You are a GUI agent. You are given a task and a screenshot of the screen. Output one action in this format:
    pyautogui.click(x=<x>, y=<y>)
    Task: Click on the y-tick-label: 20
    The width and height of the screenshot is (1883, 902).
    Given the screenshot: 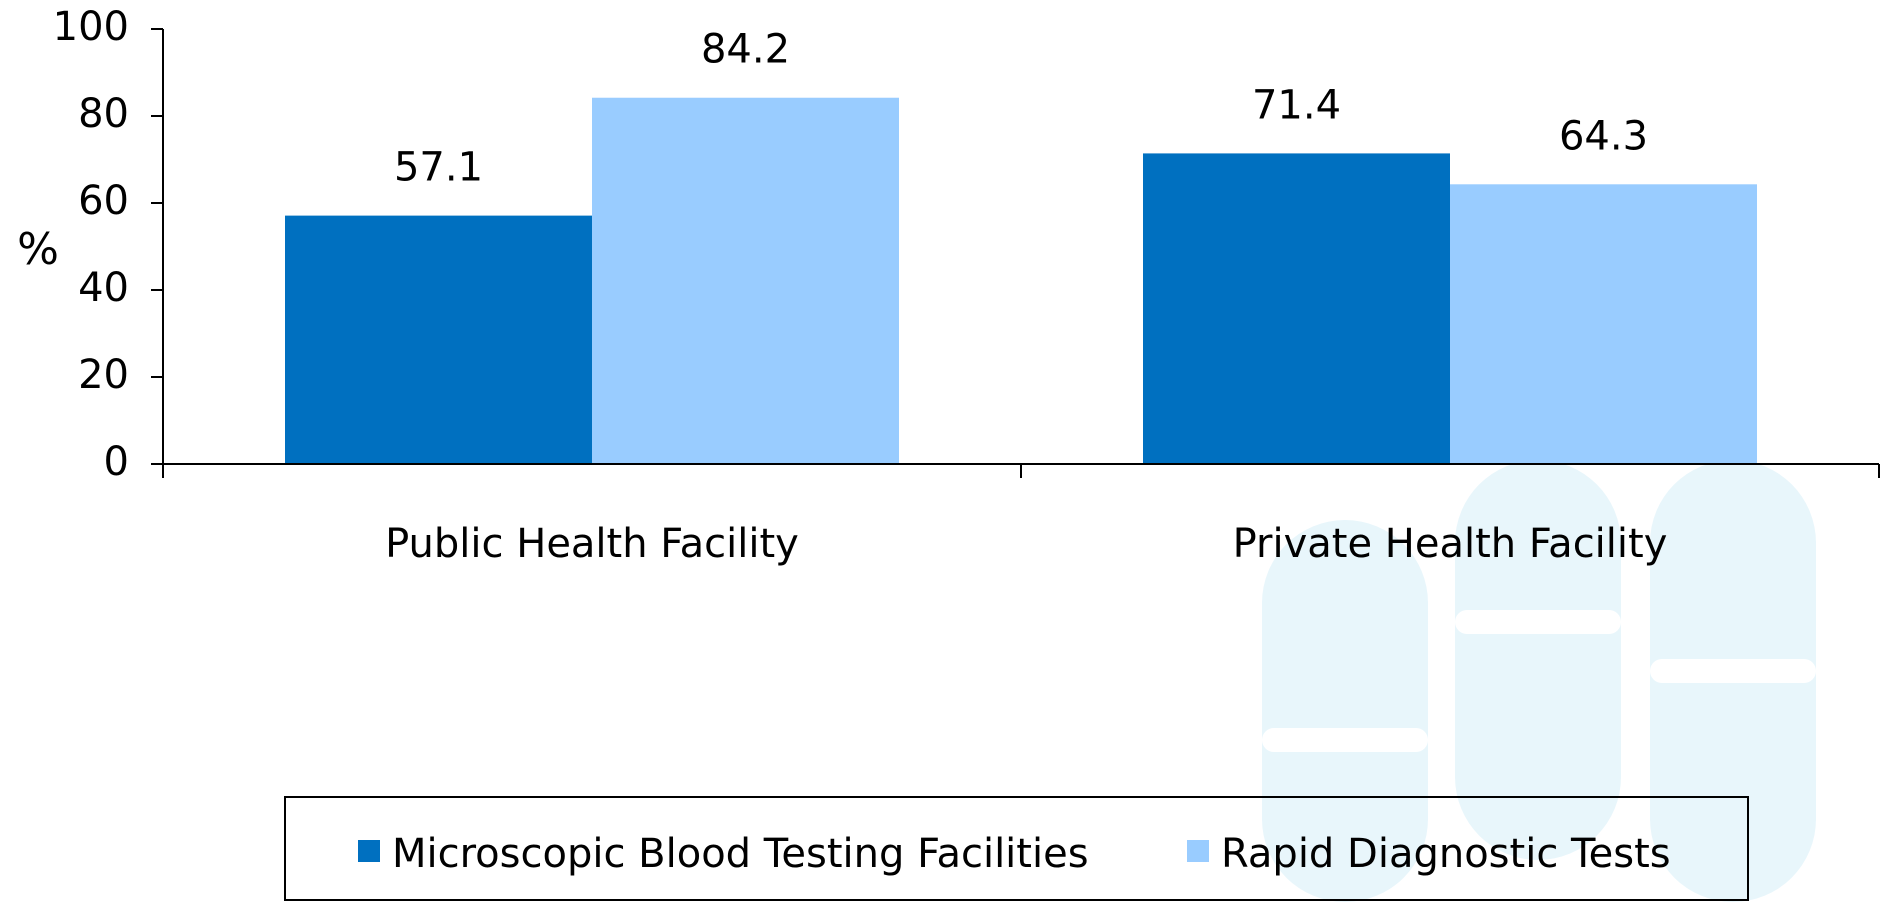 What is the action you would take?
    pyautogui.click(x=103, y=375)
    